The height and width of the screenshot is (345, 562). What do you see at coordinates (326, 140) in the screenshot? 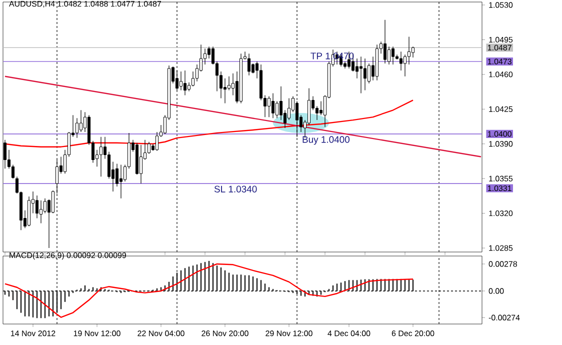
I see `annotation: Buy 1.0400` at bounding box center [326, 140].